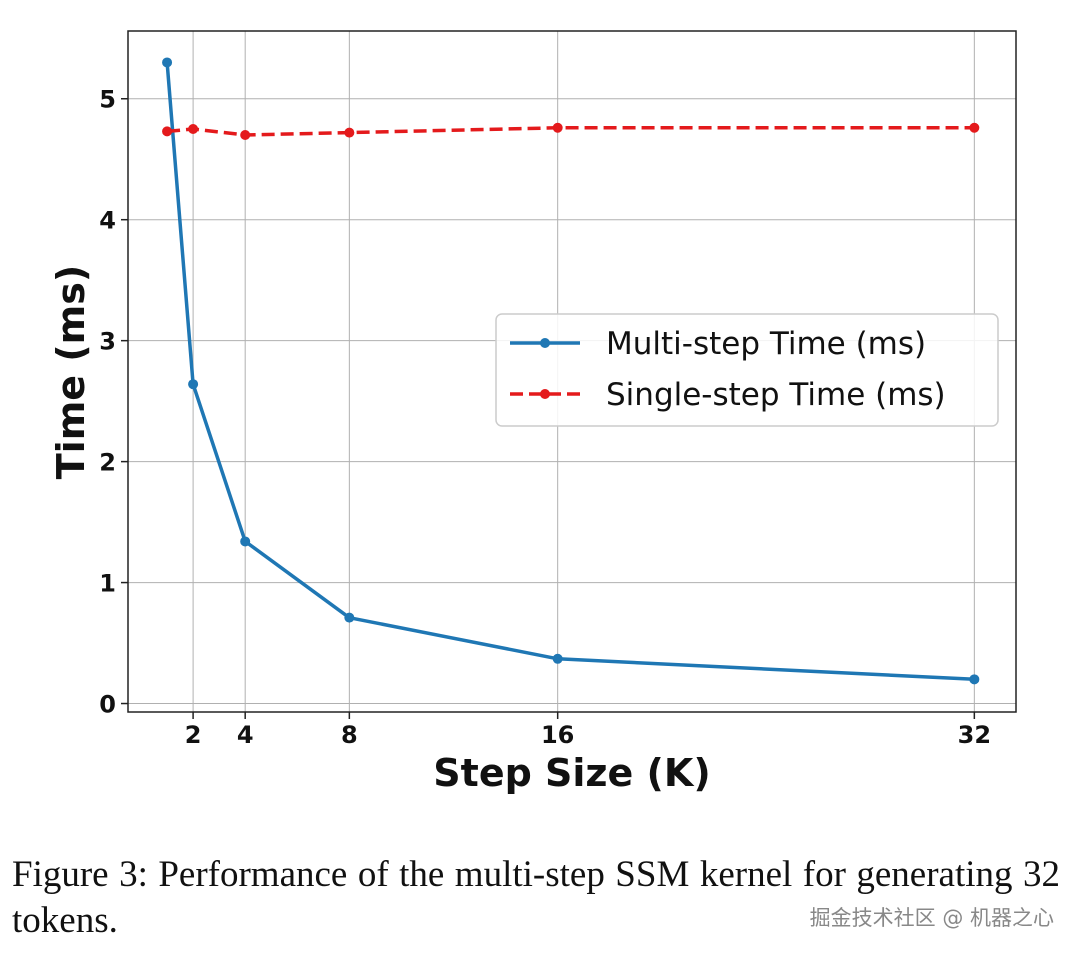 The width and height of the screenshot is (1080, 958). Describe the element at coordinates (545, 394) in the screenshot. I see `legend-marker-single-step` at that location.